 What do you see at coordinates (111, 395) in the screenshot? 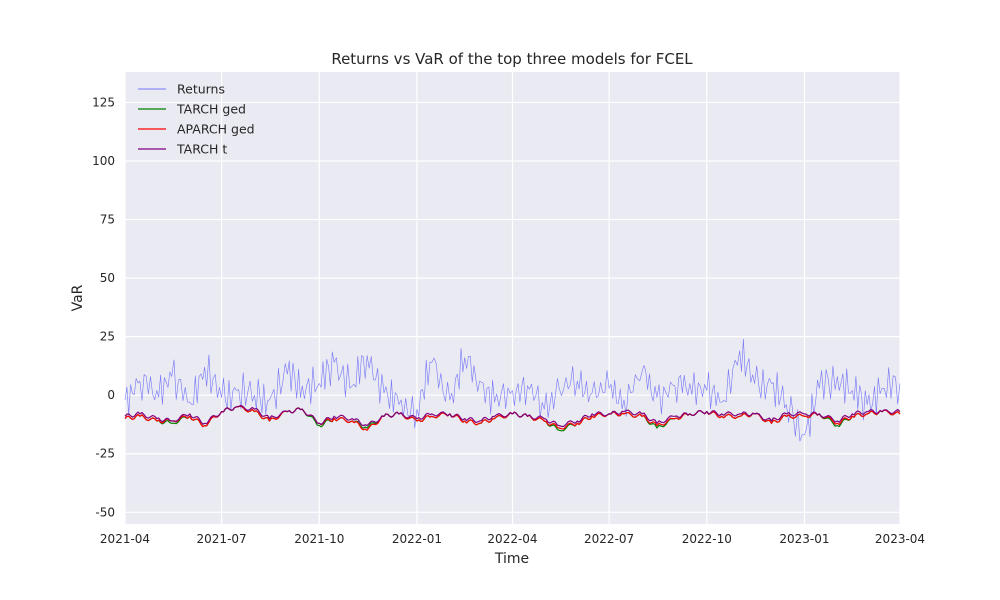
I see `y-tick-label: 0` at bounding box center [111, 395].